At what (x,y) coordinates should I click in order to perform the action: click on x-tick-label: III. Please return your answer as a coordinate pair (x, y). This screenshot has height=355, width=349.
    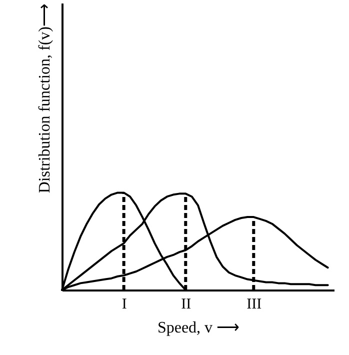
    Looking at the image, I should click on (254, 304).